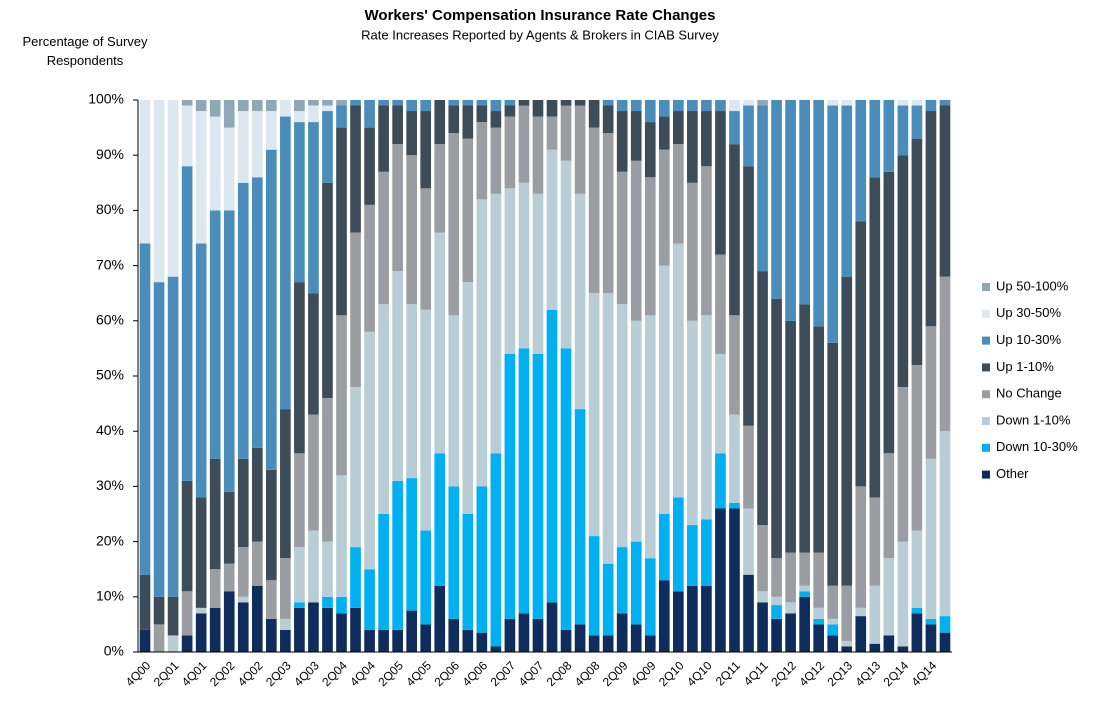 This screenshot has width=1101, height=709. I want to click on legend-label: Down 1-10%, so click(1033, 419).